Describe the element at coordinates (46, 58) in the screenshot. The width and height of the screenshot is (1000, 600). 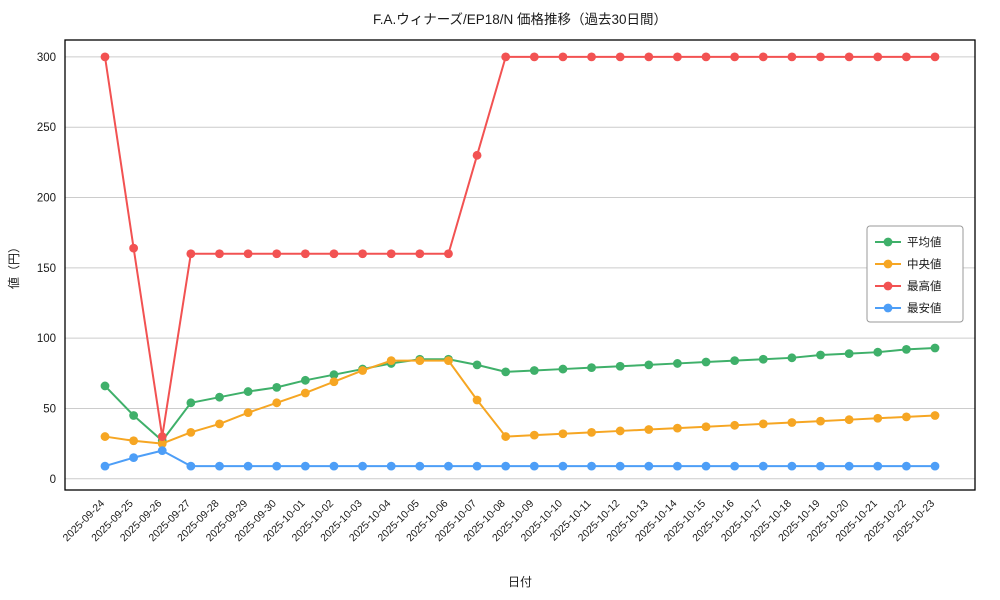
I see `y-tick-label: 300` at that location.